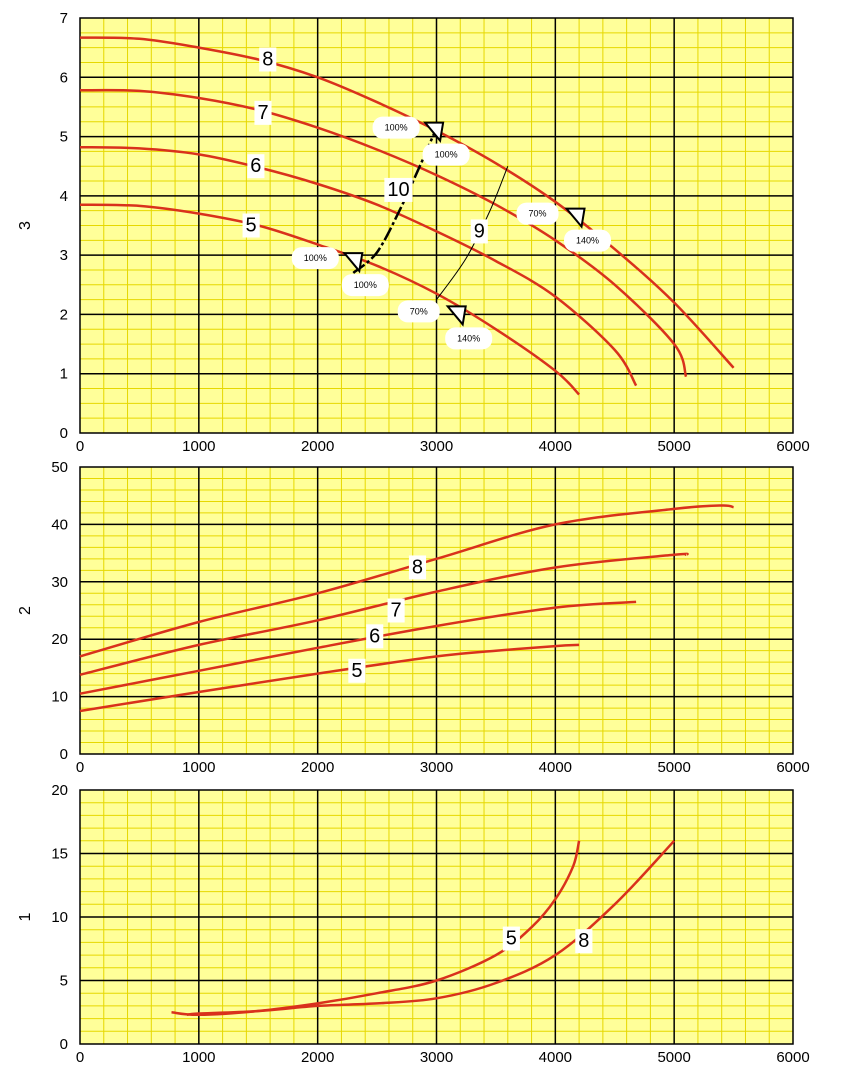  Describe the element at coordinates (64, 374) in the screenshot. I see `y-tick-label: 1` at that location.